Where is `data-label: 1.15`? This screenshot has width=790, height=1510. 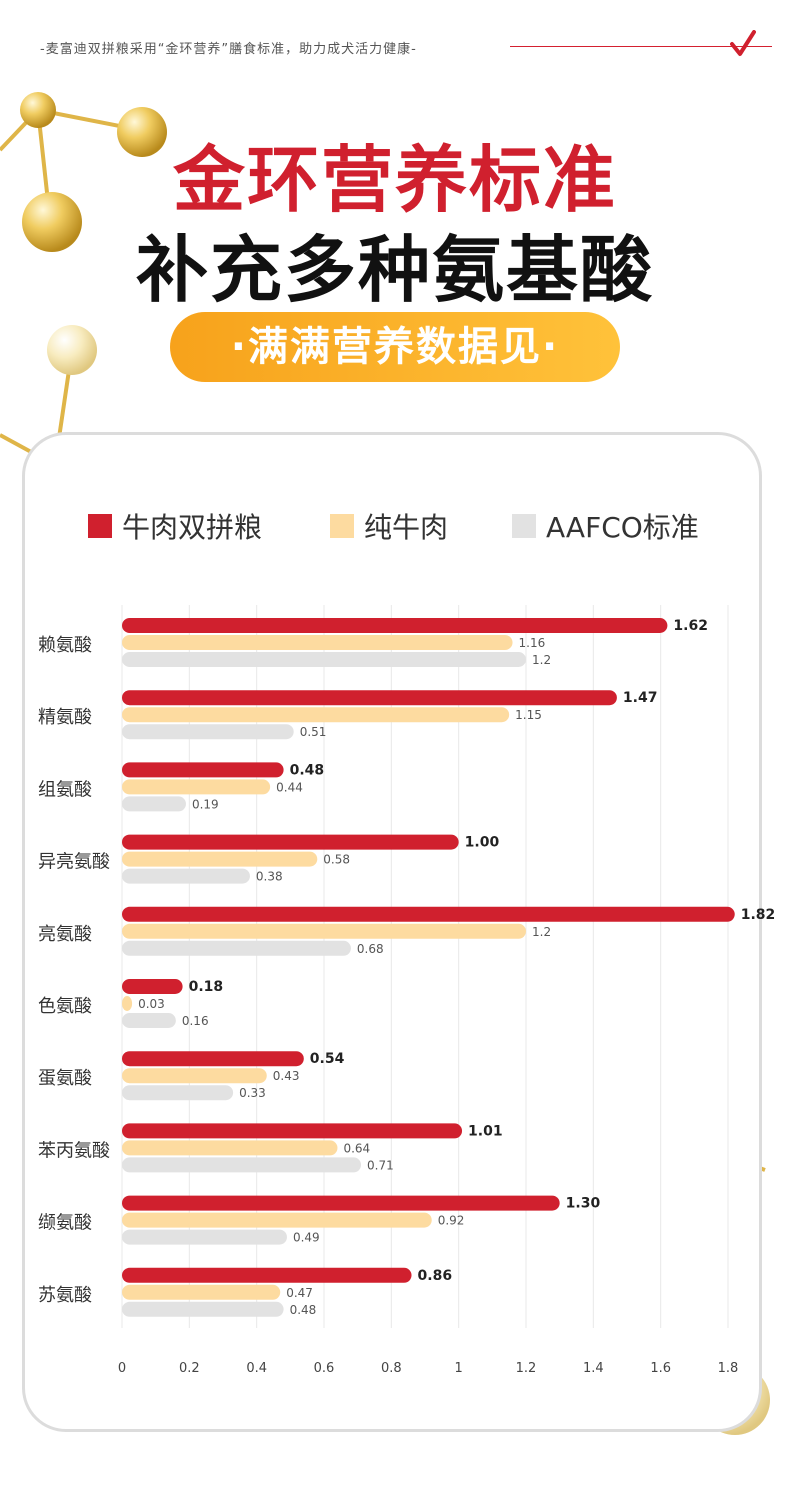 data-label: 1.15 is located at coordinates (528, 715).